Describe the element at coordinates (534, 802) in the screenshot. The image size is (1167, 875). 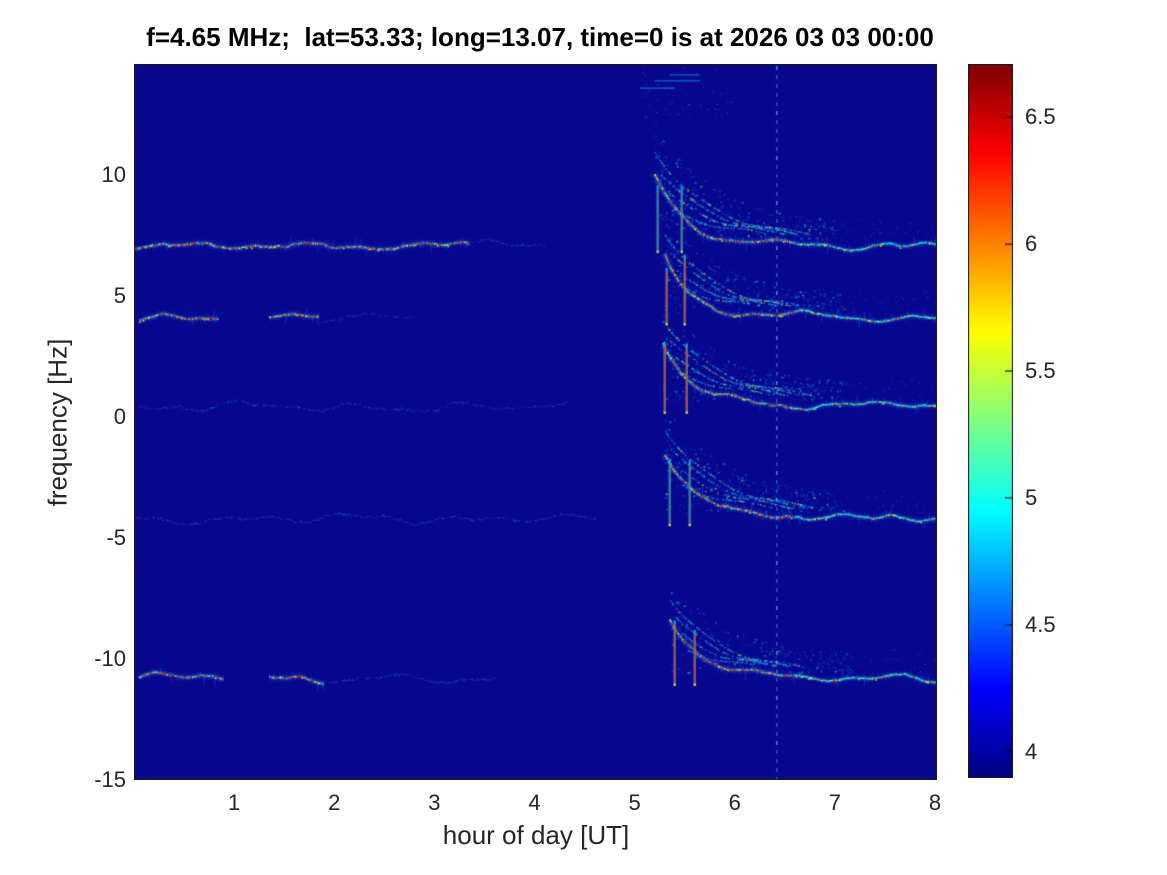
I see `x-tick-label: 4` at that location.